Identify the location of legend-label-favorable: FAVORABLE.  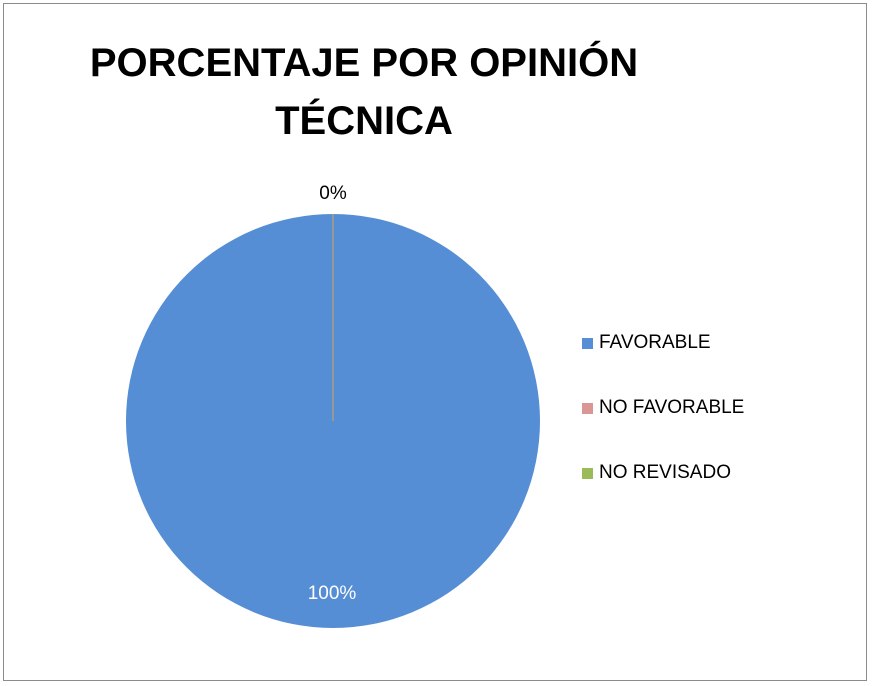
(655, 342).